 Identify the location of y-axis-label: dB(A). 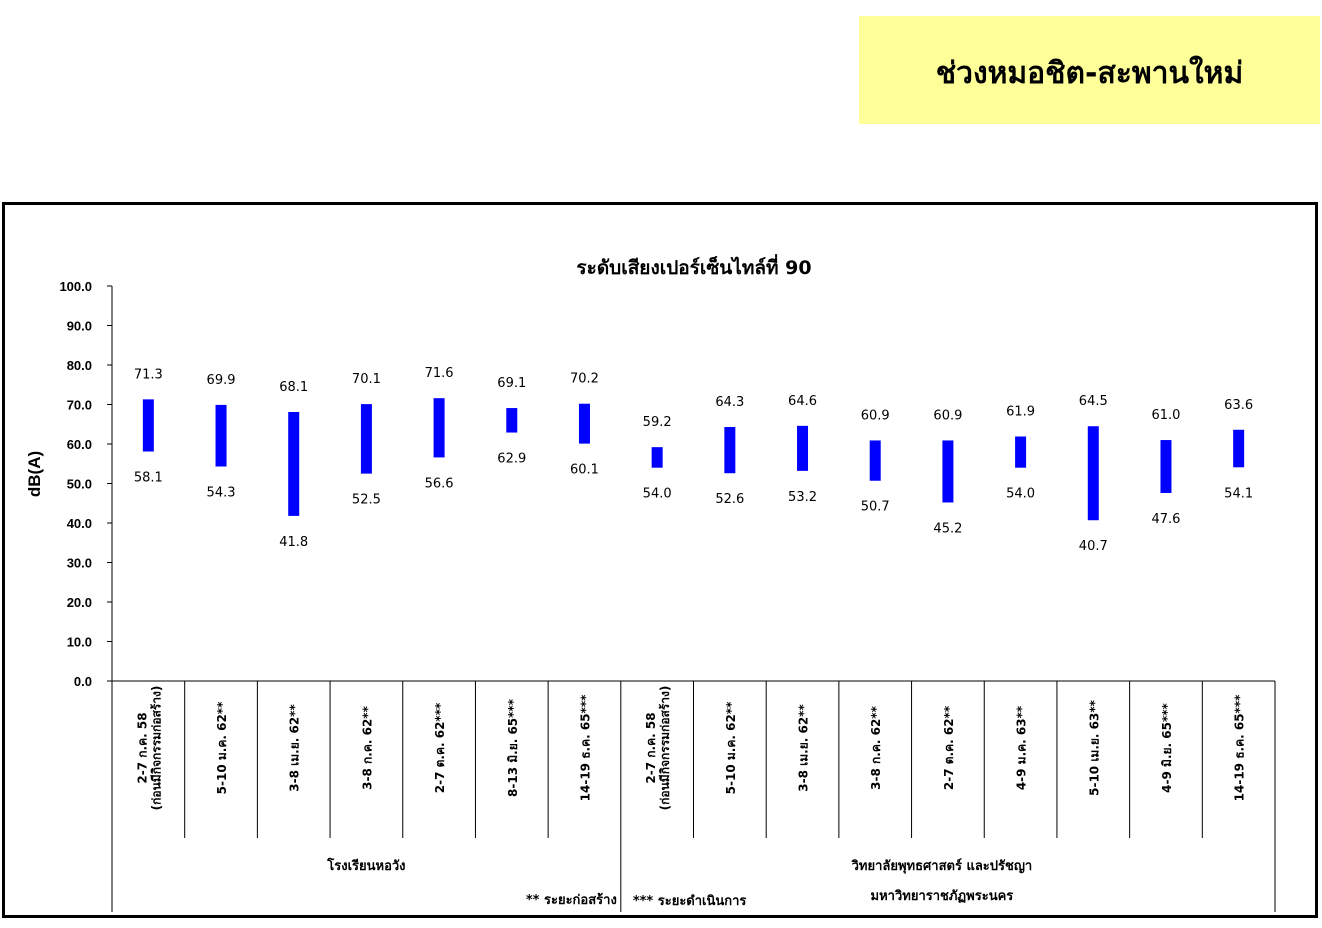
(34, 474).